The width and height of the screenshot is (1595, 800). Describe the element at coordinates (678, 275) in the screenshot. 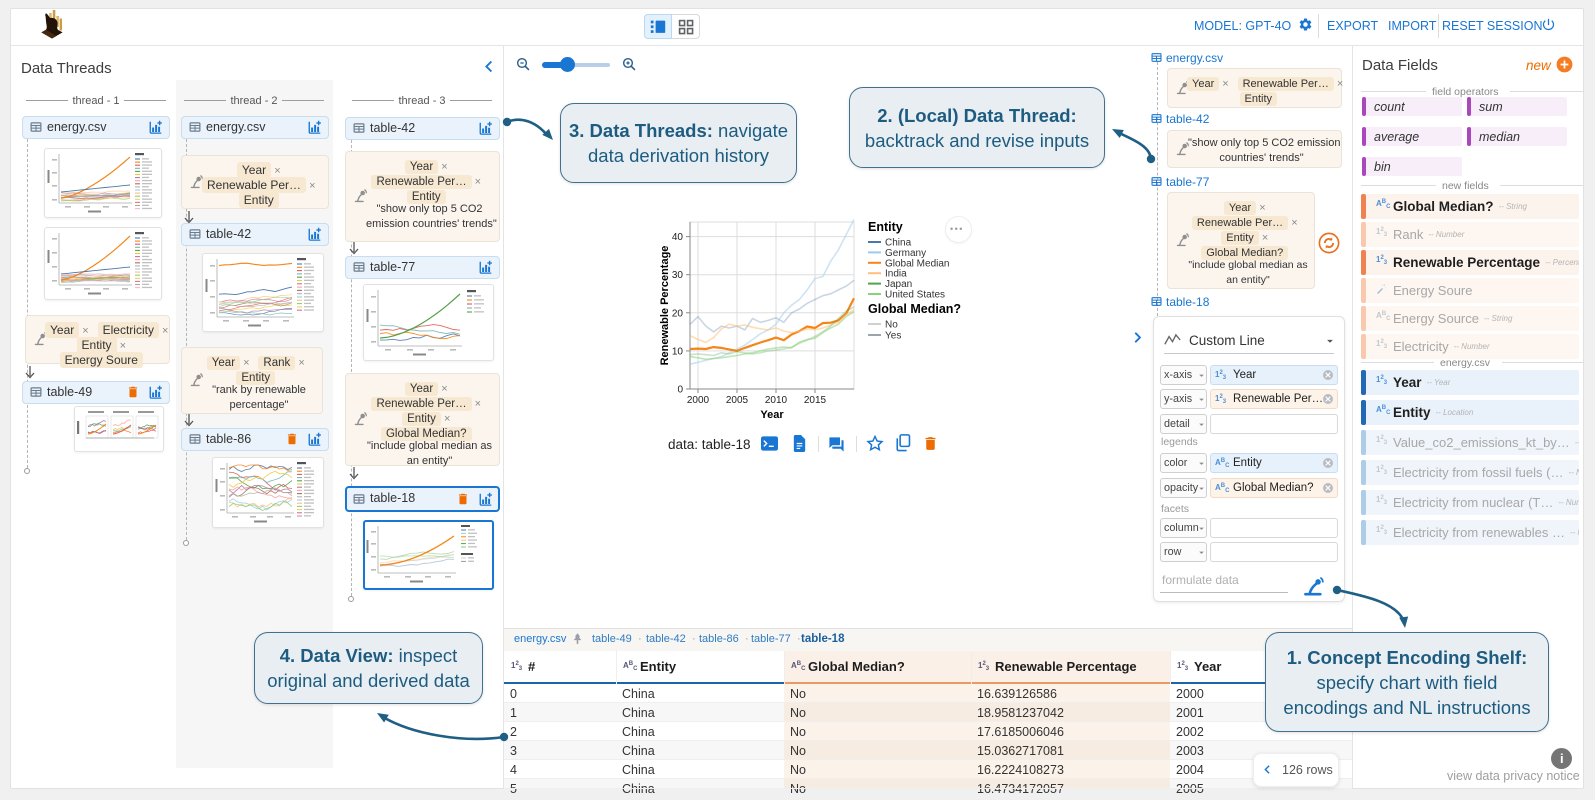

I see `svg-text: 30` at that location.